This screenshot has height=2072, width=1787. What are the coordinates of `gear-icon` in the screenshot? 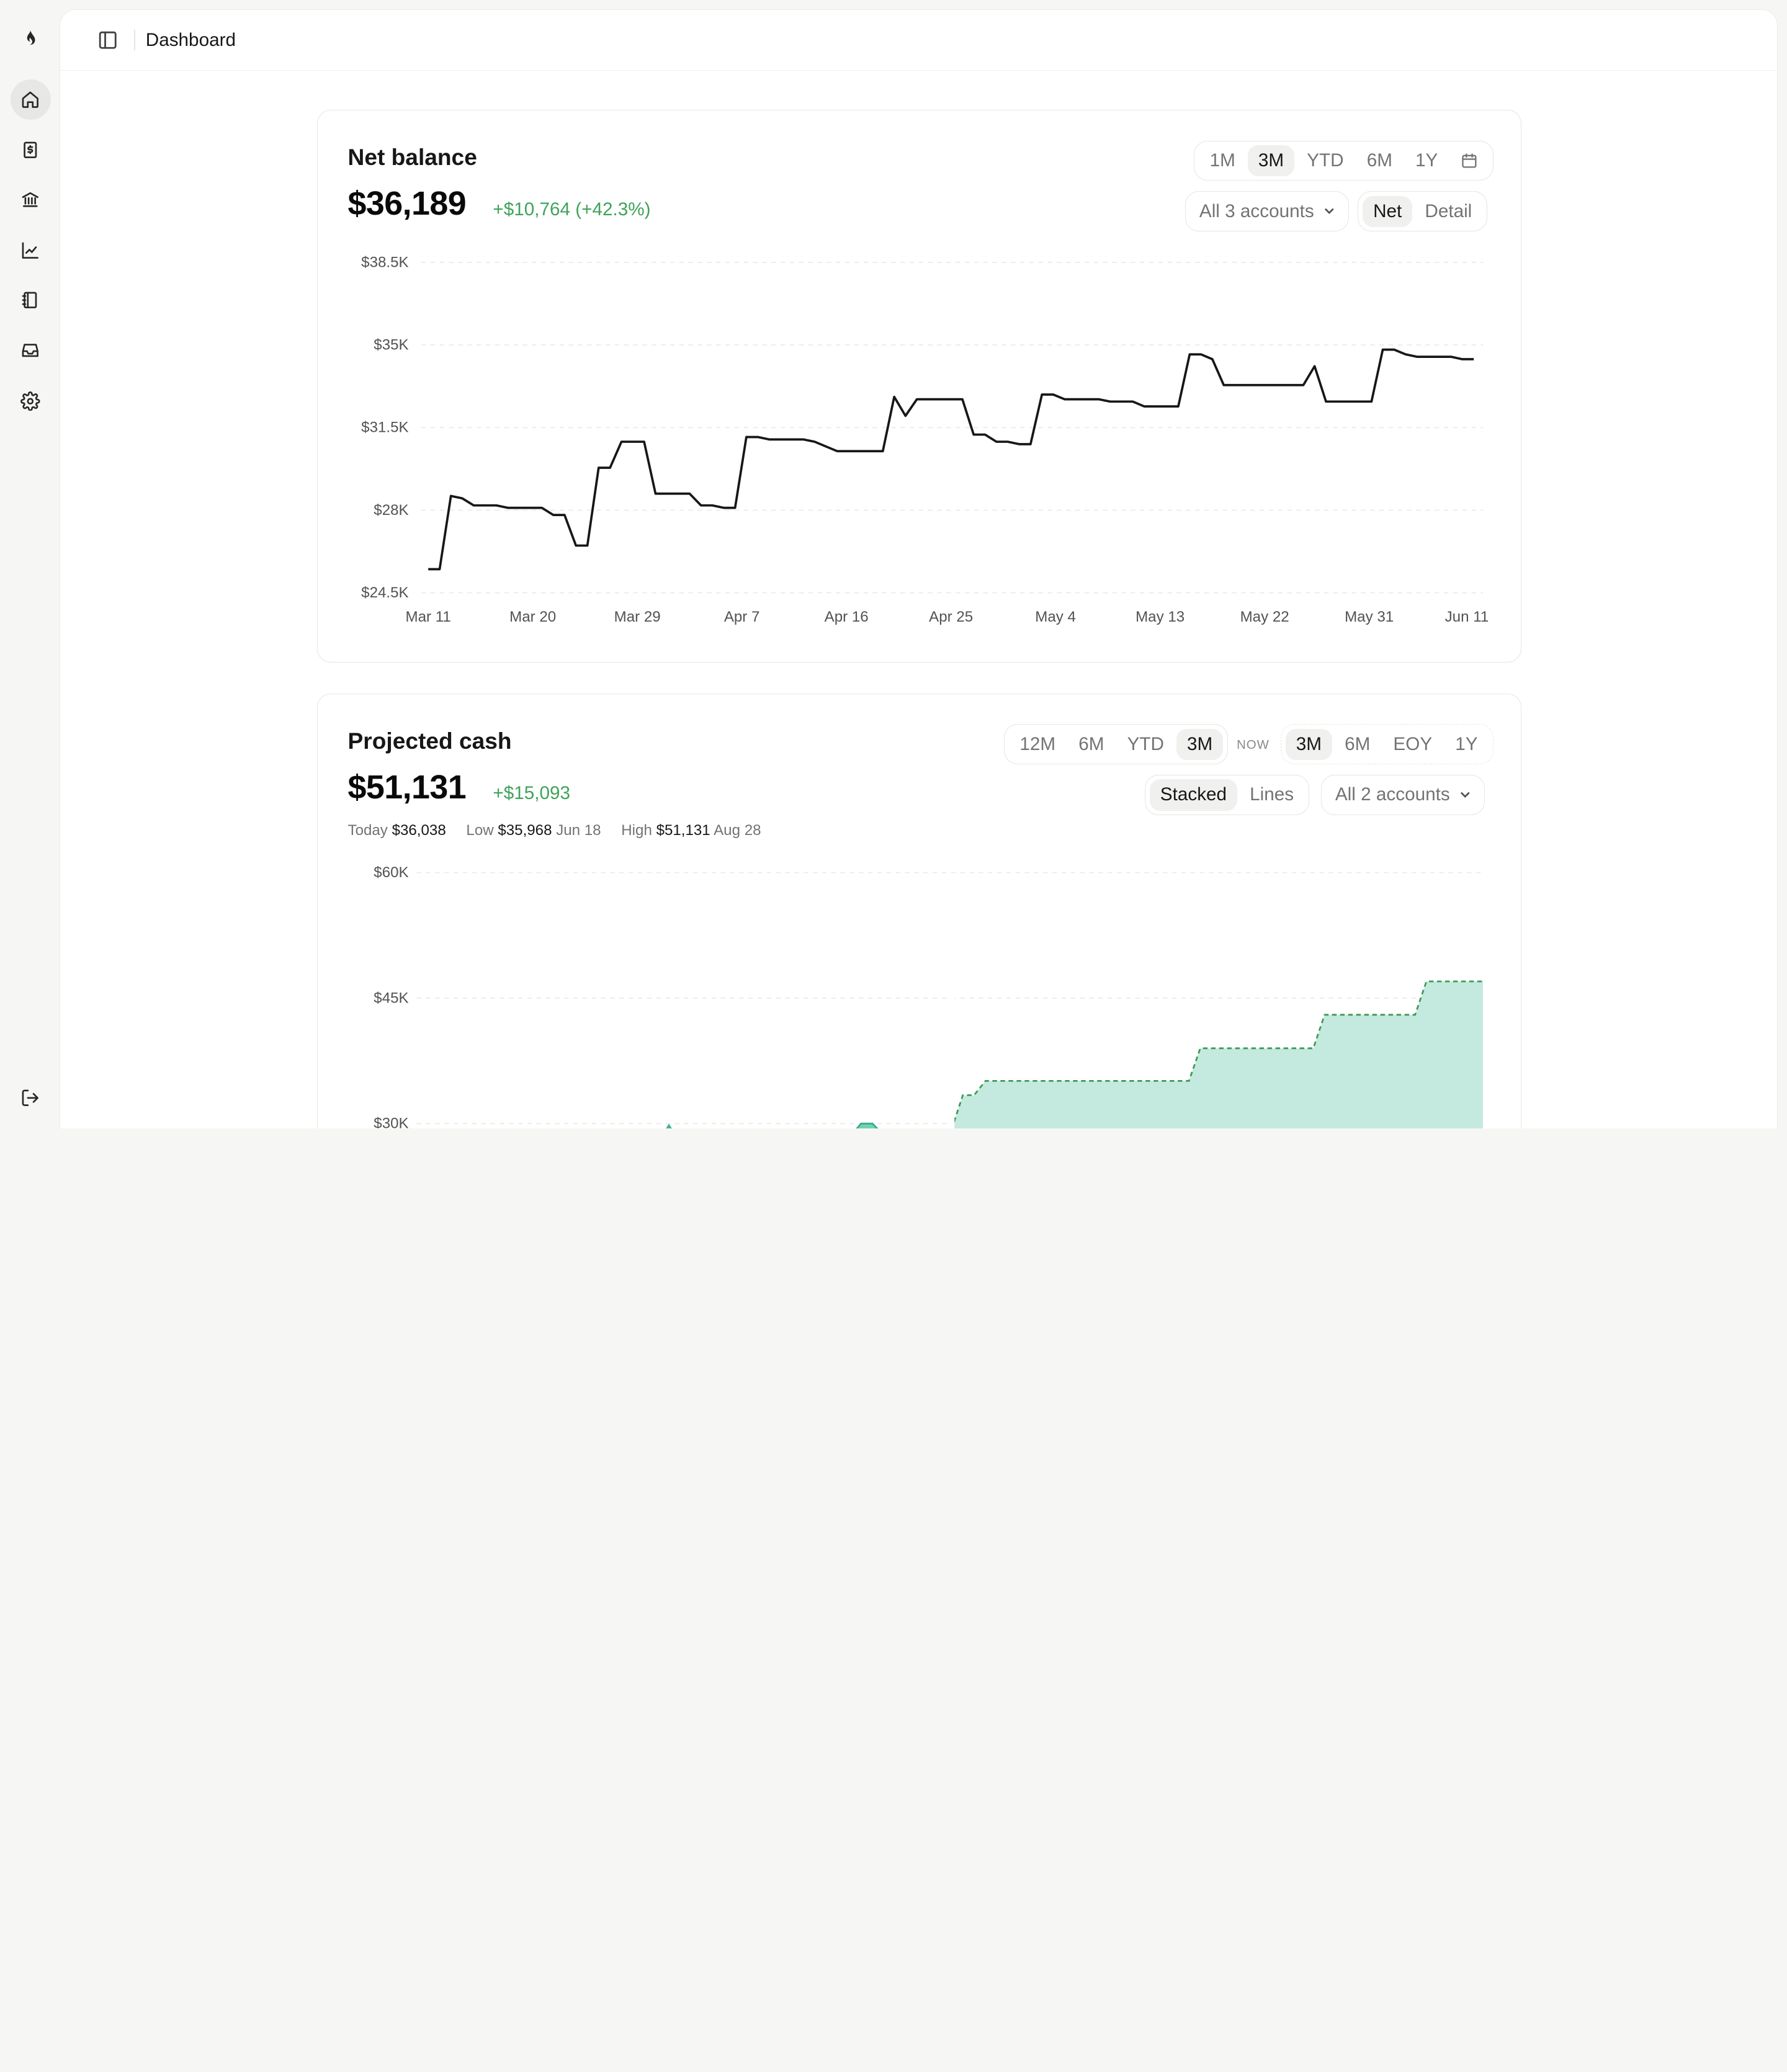 It's located at (31, 401).